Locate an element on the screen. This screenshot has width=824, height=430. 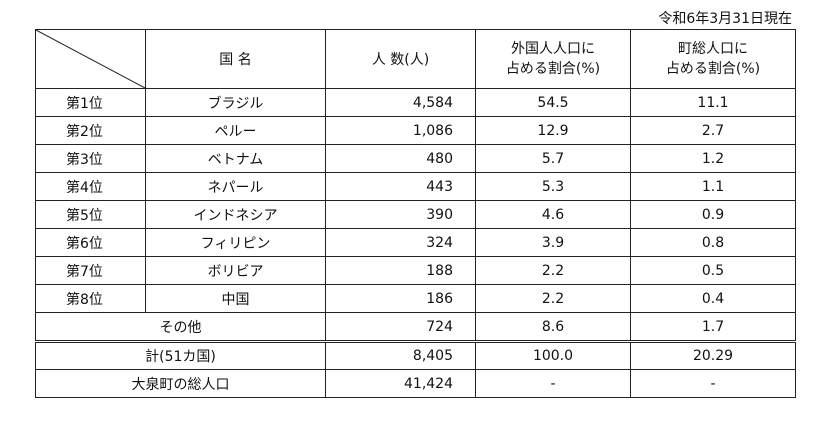
header-pct-total-line2: 占める割合(%) is located at coordinates (713, 69).